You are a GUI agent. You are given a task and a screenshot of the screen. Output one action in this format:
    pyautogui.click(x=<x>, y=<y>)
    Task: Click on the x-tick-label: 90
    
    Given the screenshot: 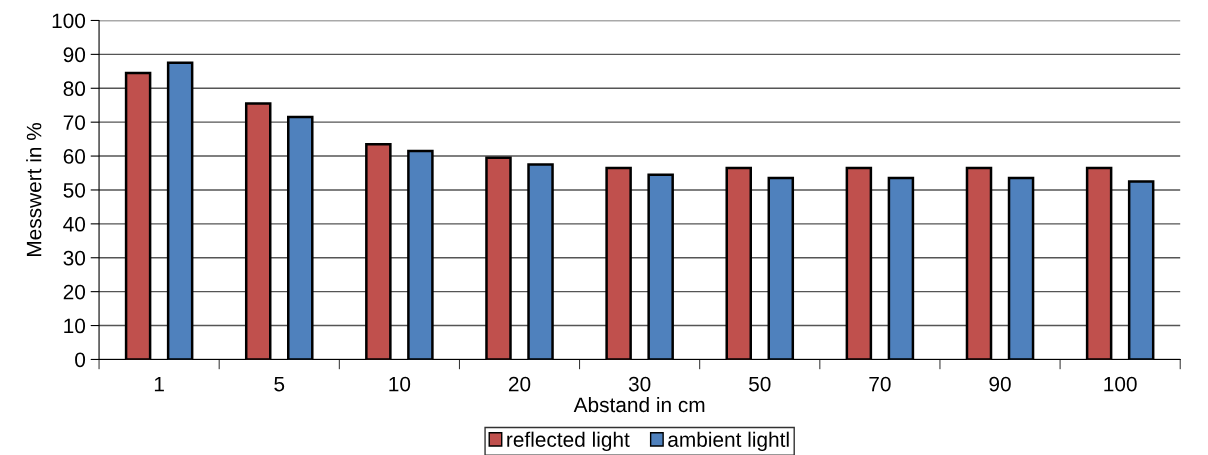 What is the action you would take?
    pyautogui.click(x=1000, y=384)
    